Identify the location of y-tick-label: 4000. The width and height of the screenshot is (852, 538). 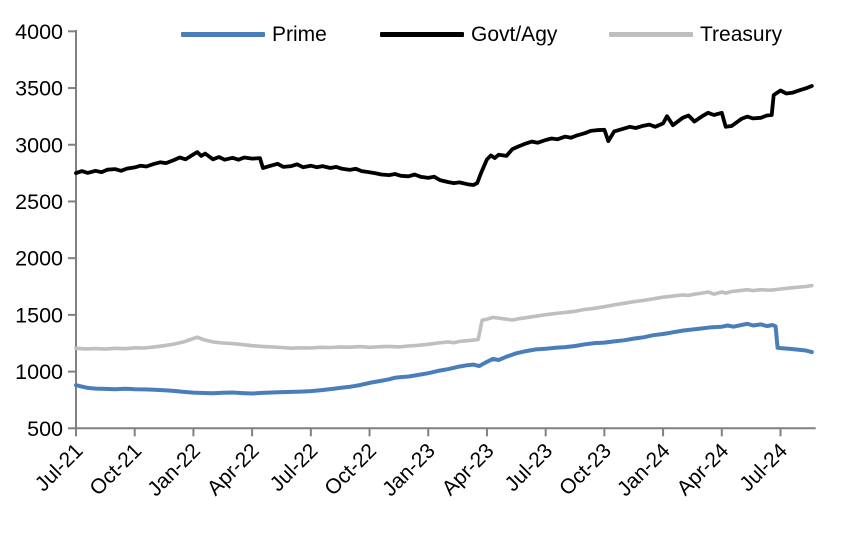
(39, 32).